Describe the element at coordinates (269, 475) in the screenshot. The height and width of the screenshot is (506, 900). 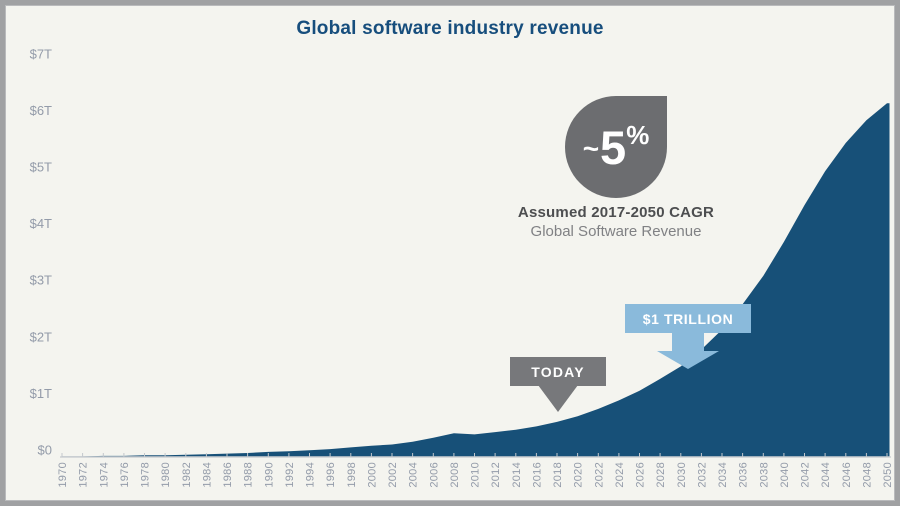
I see `x-tick-label: 1990` at that location.